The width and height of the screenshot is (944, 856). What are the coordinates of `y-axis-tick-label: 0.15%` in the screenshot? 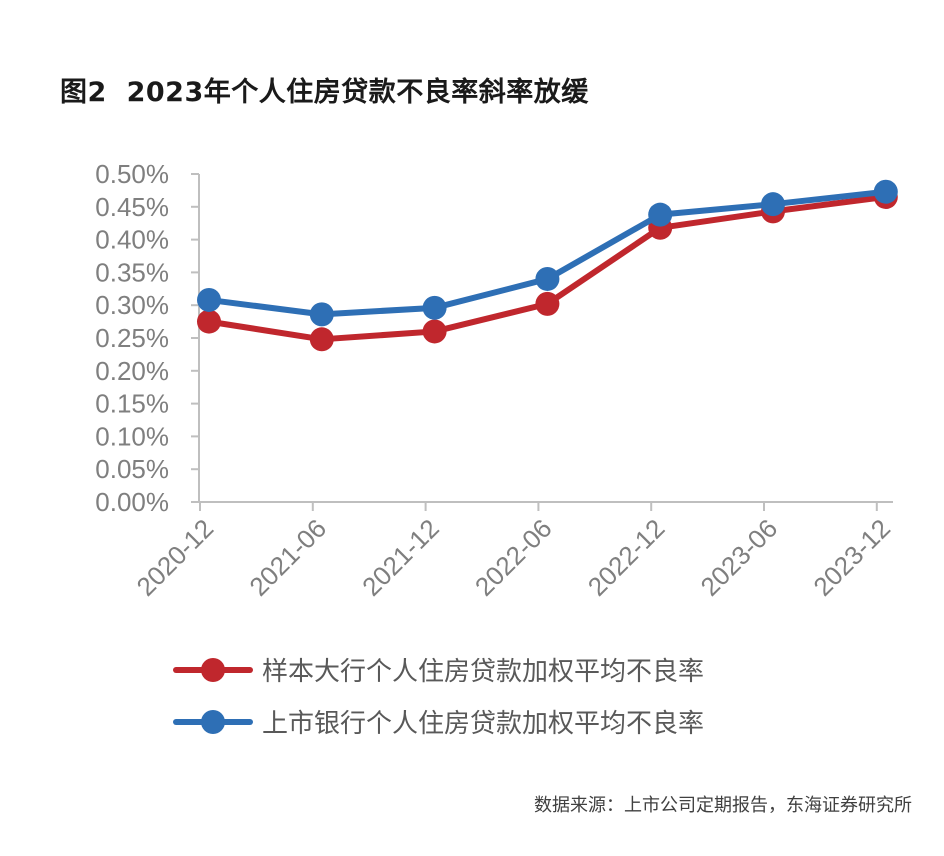 It's located at (132, 404).